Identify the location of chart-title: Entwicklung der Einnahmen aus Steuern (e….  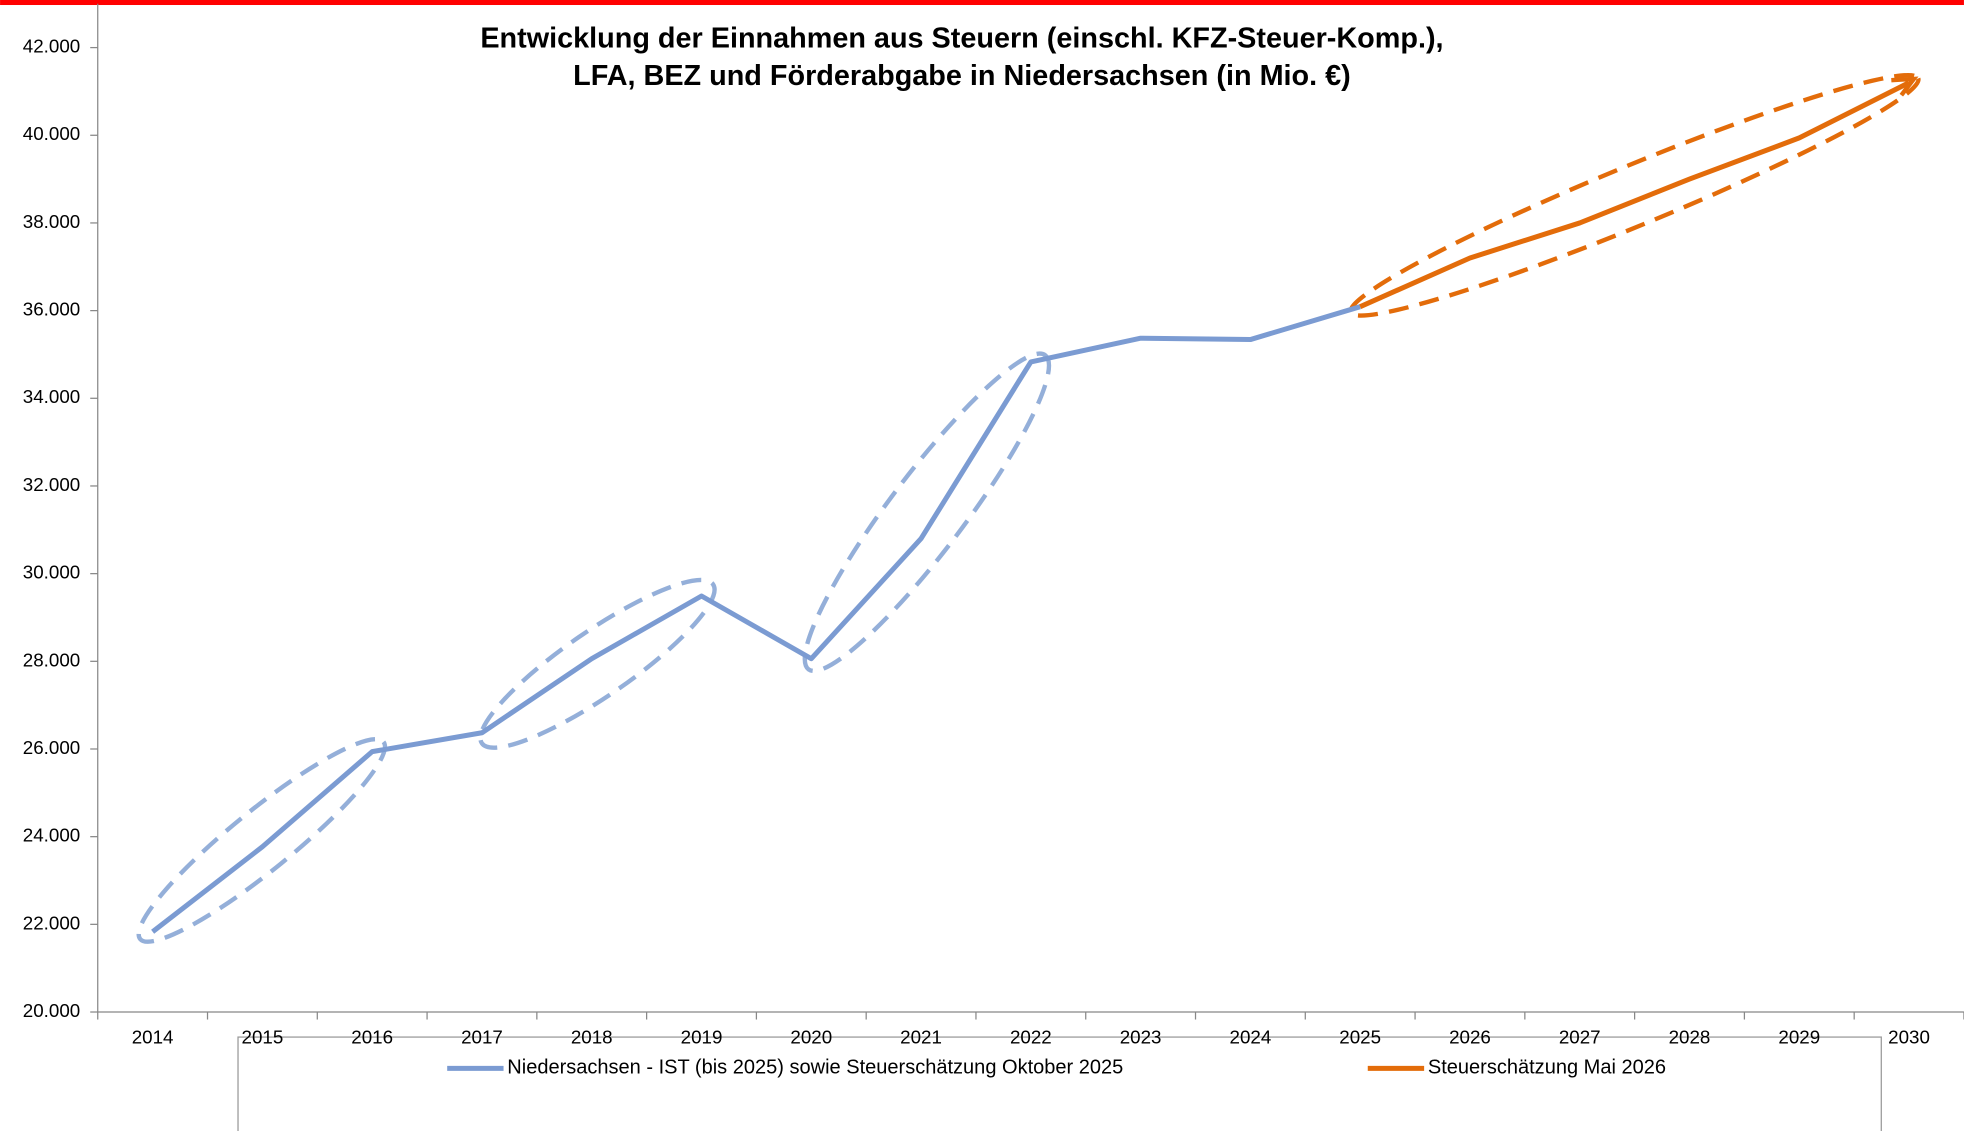
(961, 39).